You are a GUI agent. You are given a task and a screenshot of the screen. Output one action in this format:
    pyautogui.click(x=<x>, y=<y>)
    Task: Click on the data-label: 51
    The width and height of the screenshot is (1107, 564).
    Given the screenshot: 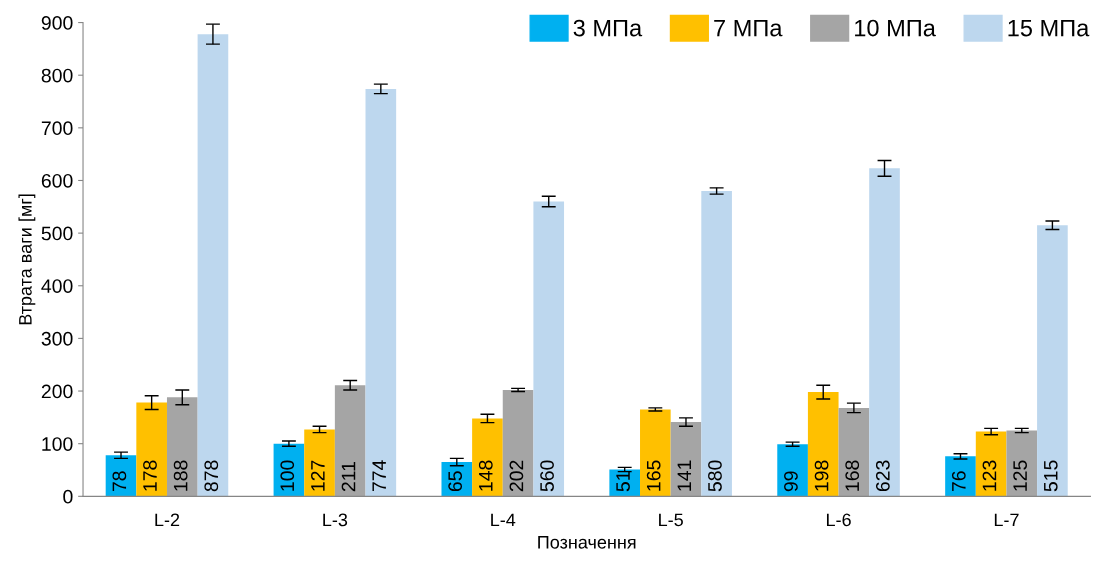 What is the action you would take?
    pyautogui.click(x=623, y=481)
    